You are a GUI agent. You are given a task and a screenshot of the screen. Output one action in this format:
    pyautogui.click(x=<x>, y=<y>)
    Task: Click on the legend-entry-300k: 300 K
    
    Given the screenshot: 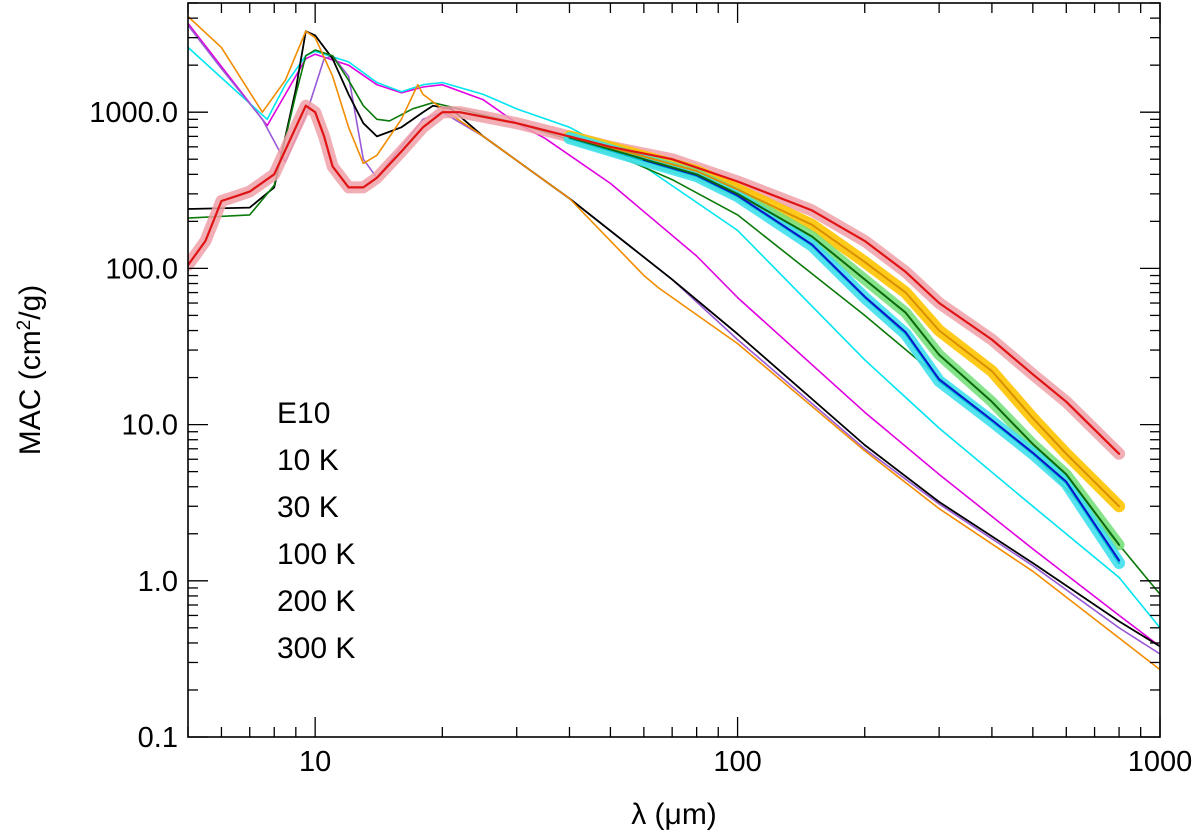 What is the action you would take?
    pyautogui.click(x=316, y=648)
    